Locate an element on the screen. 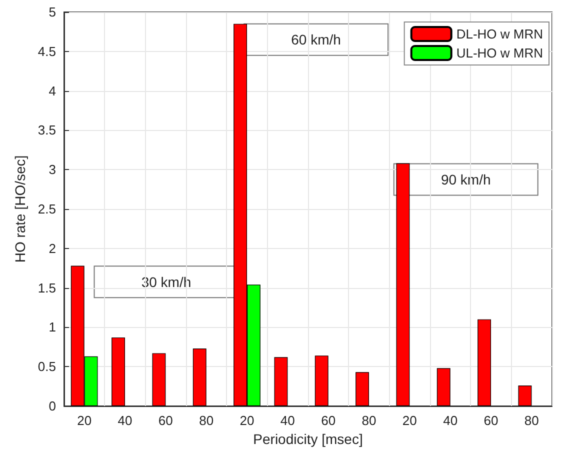  y-tick-label: 4 is located at coordinates (52, 90).